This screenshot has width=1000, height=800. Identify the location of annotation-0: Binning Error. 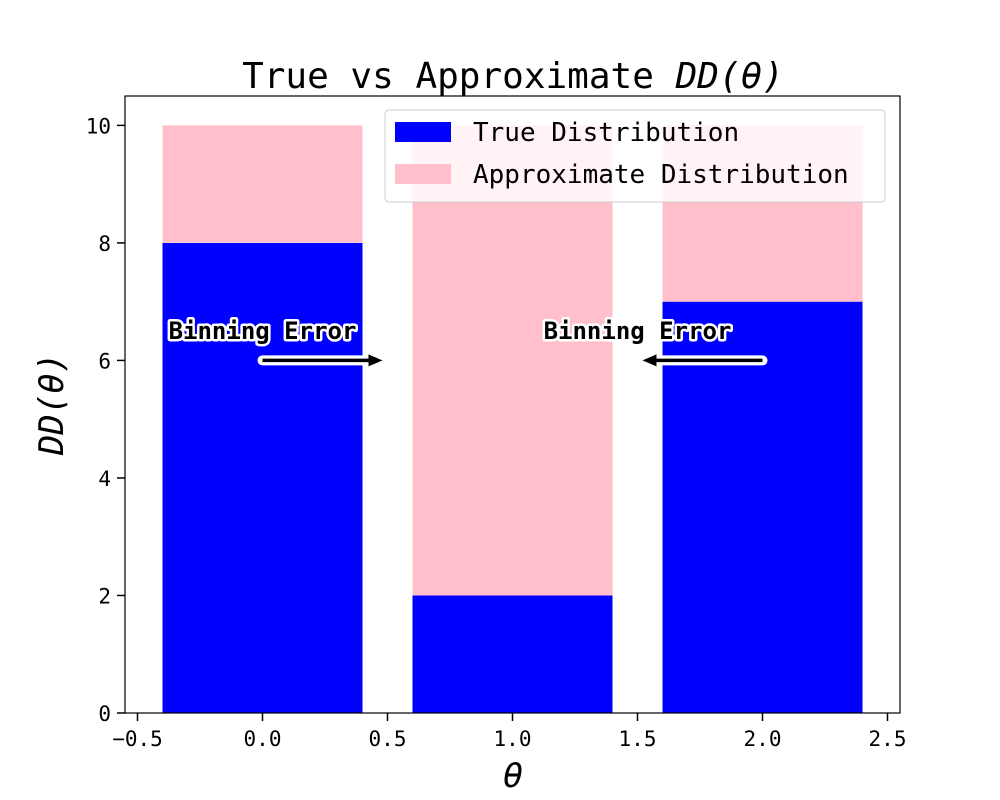
(275, 343).